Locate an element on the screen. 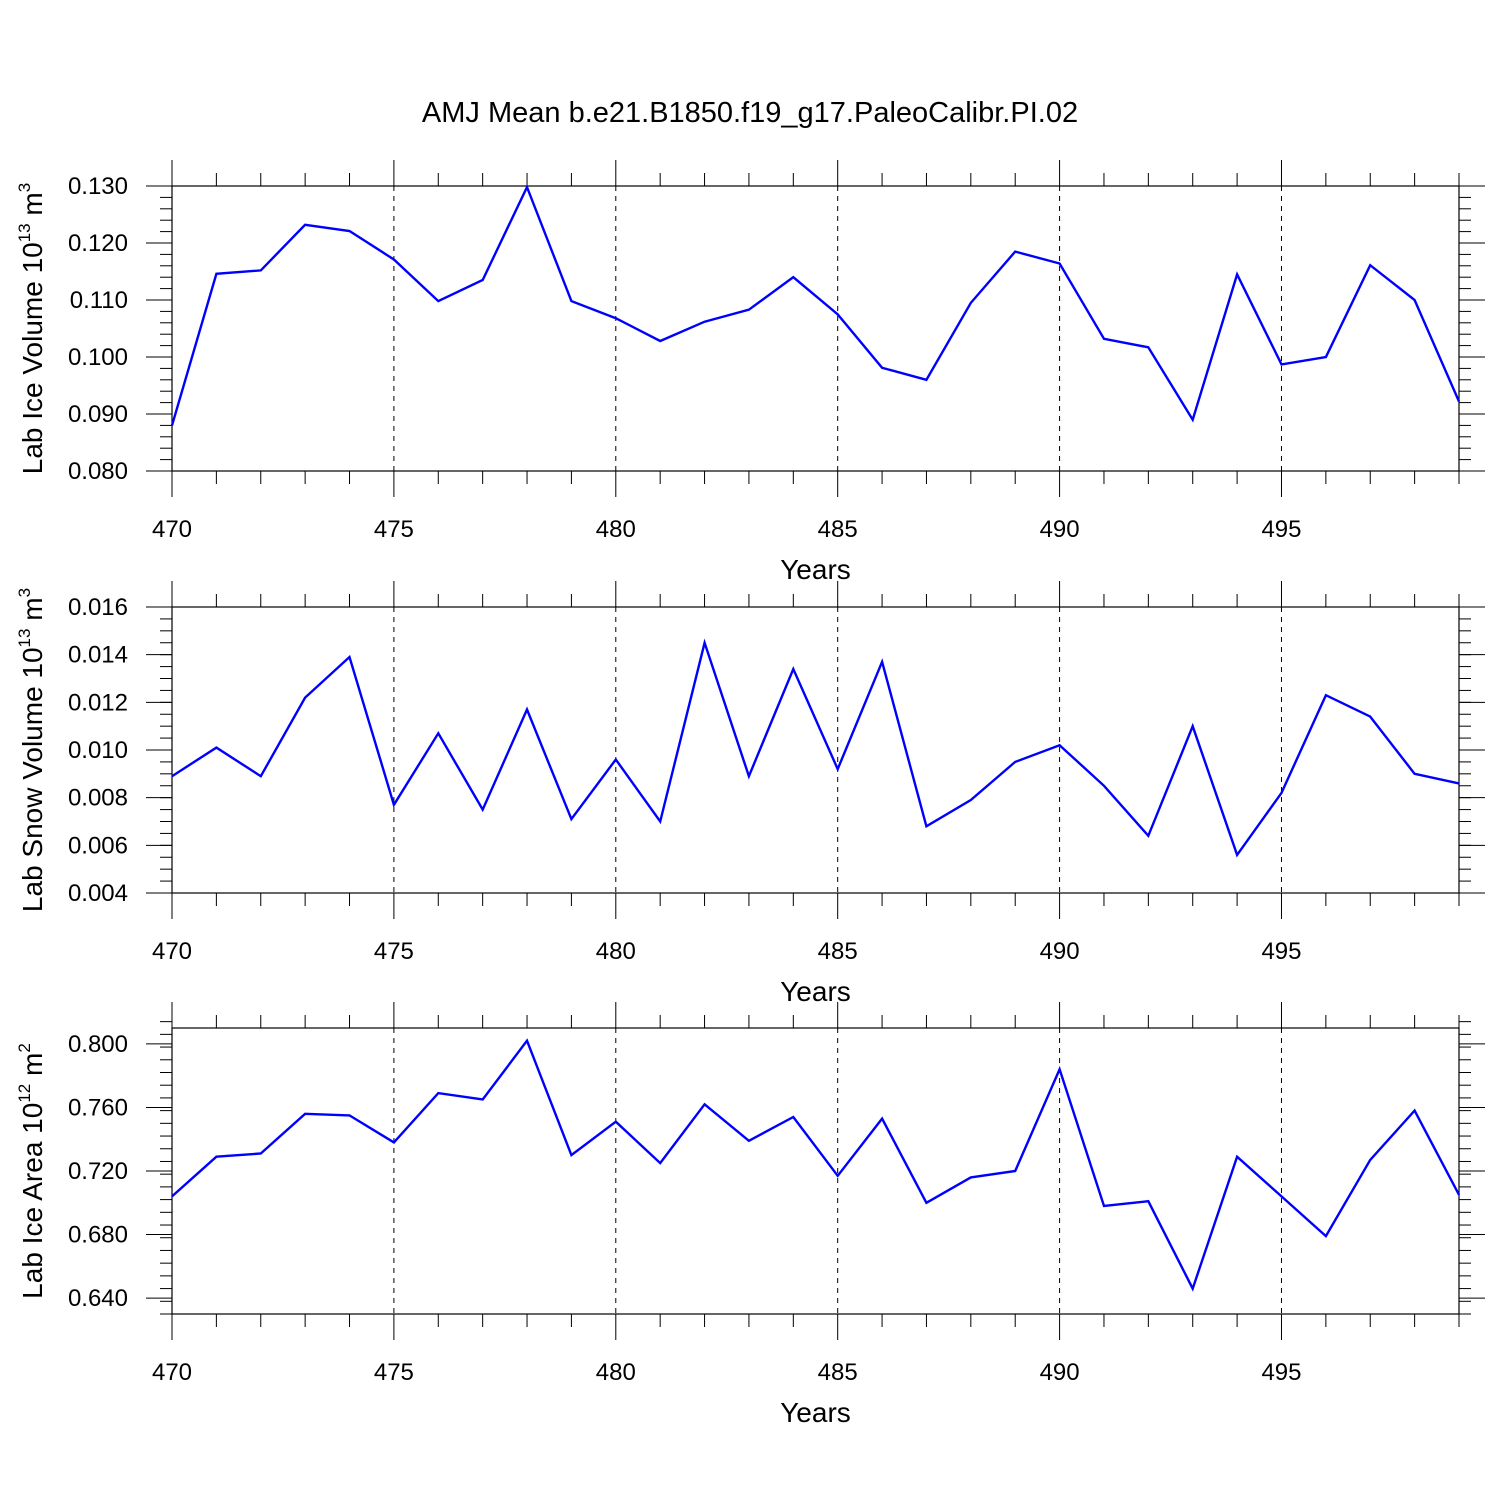 This screenshot has height=1500, width=1500. chart-1-ylabel: Lab Snow Volume 1013 m3 is located at coordinates (31, 750).